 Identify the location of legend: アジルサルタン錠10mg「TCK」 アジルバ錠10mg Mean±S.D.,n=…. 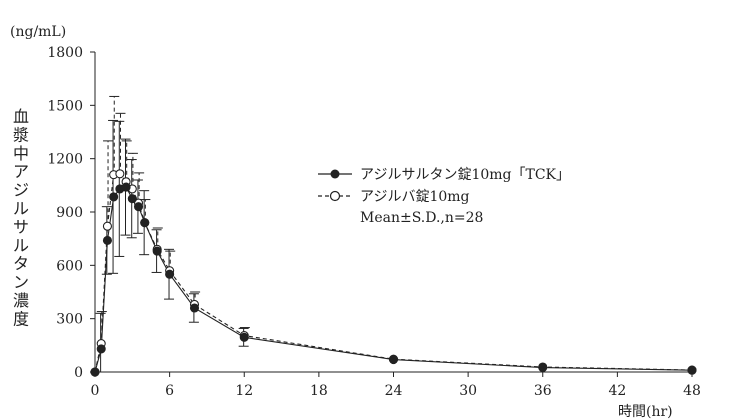
(444, 196).